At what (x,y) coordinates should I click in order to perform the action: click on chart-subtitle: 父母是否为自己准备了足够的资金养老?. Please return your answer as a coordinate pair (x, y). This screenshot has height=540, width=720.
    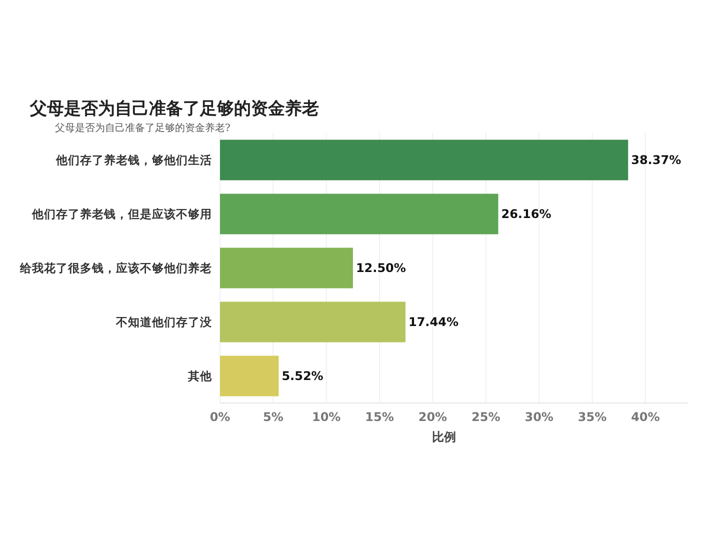
    Looking at the image, I should click on (142, 128).